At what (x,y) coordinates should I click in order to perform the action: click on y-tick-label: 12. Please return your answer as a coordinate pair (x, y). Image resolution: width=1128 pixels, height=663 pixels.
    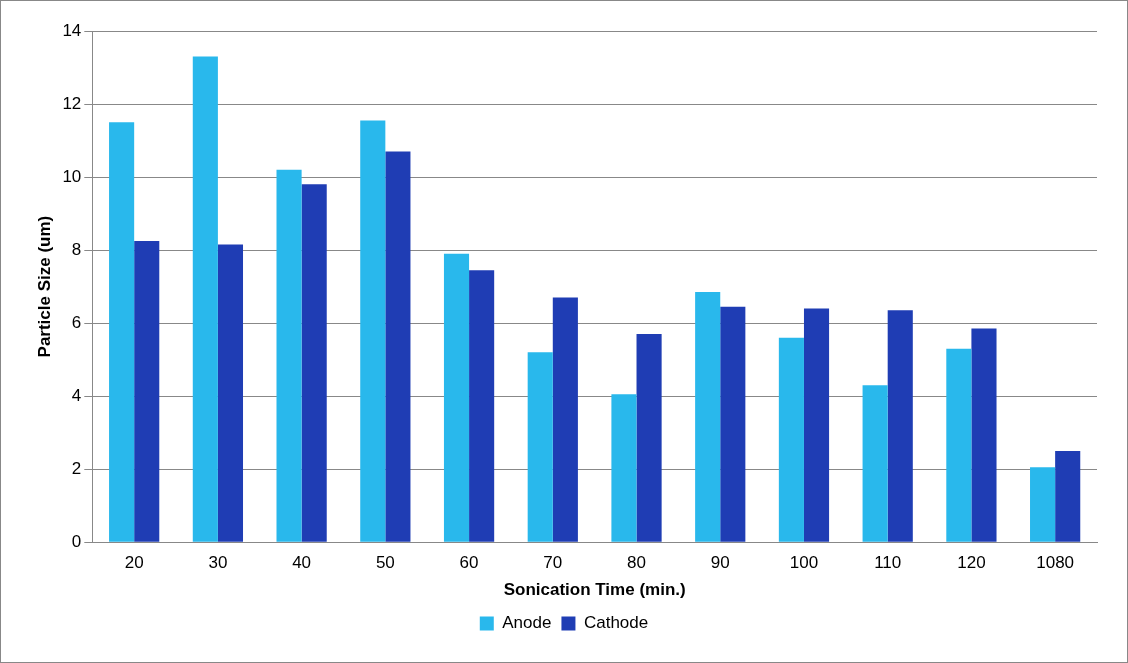
    Looking at the image, I should click on (72, 103).